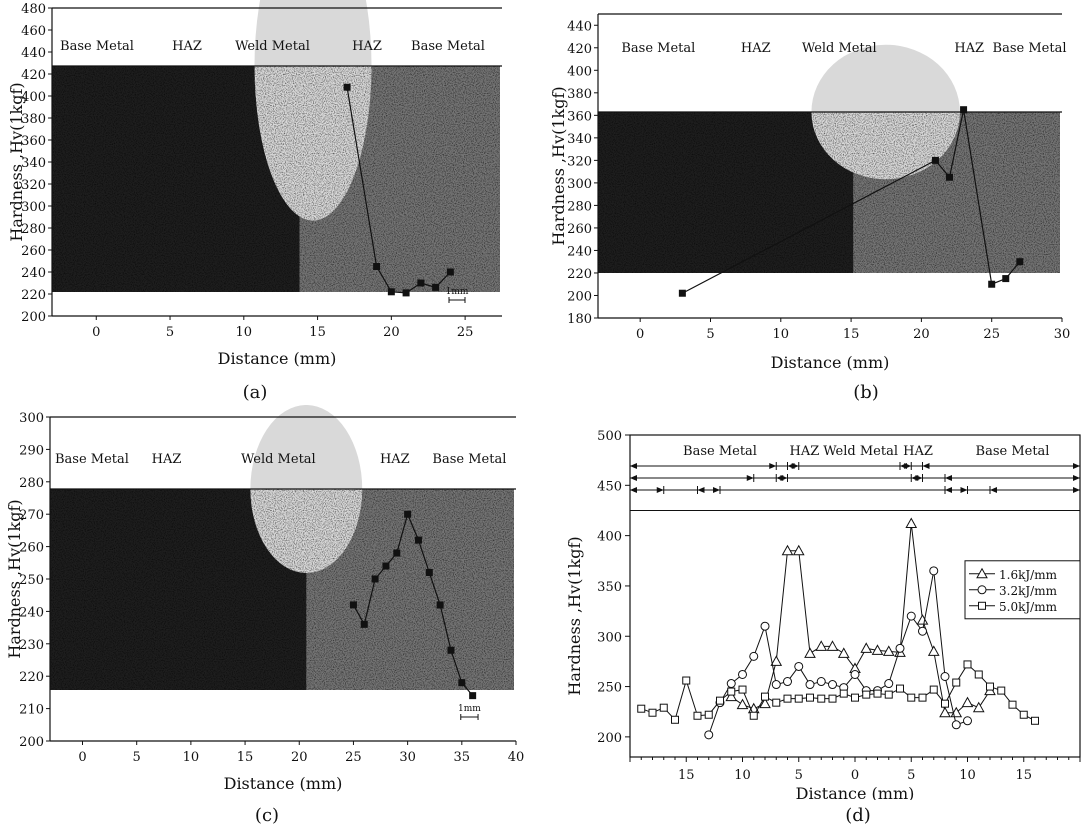 Image resolution: width=1084 pixels, height=832 pixels. What do you see at coordinates (33, 295) in the screenshot?
I see `y-tick-label: 220` at bounding box center [33, 295].